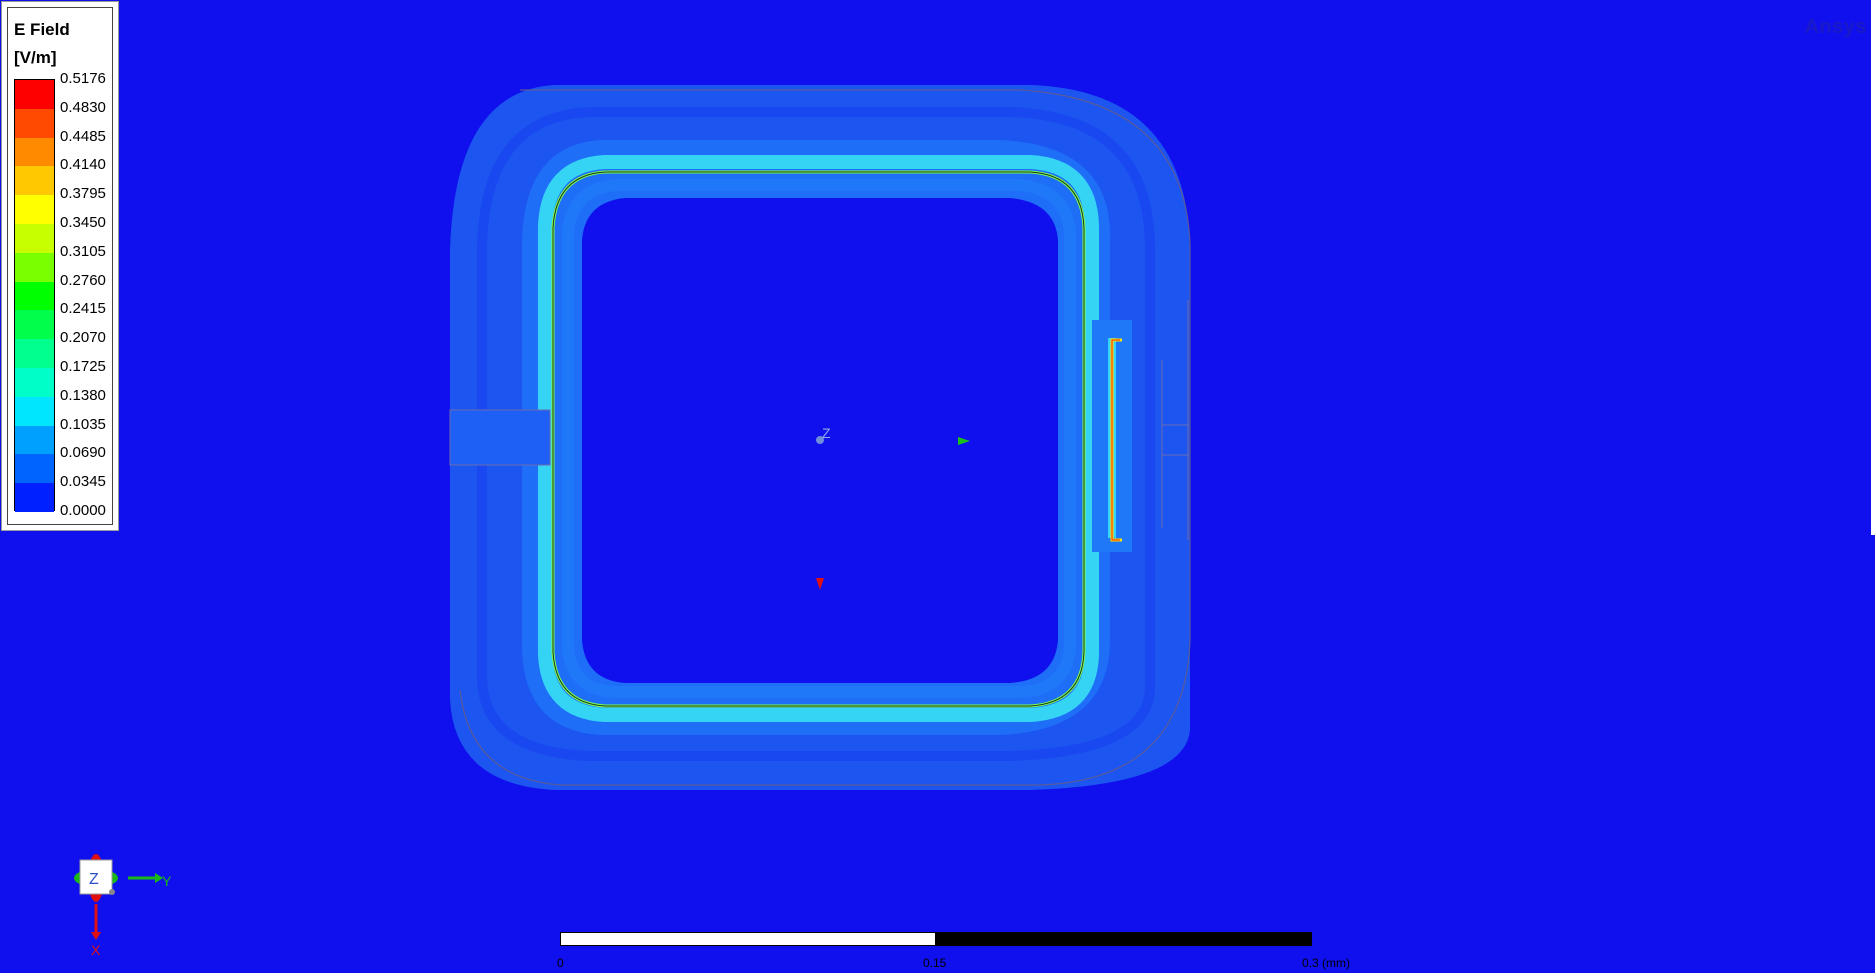 The height and width of the screenshot is (973, 1875). Describe the element at coordinates (112, 892) in the screenshot. I see `triad-center-dot` at that location.